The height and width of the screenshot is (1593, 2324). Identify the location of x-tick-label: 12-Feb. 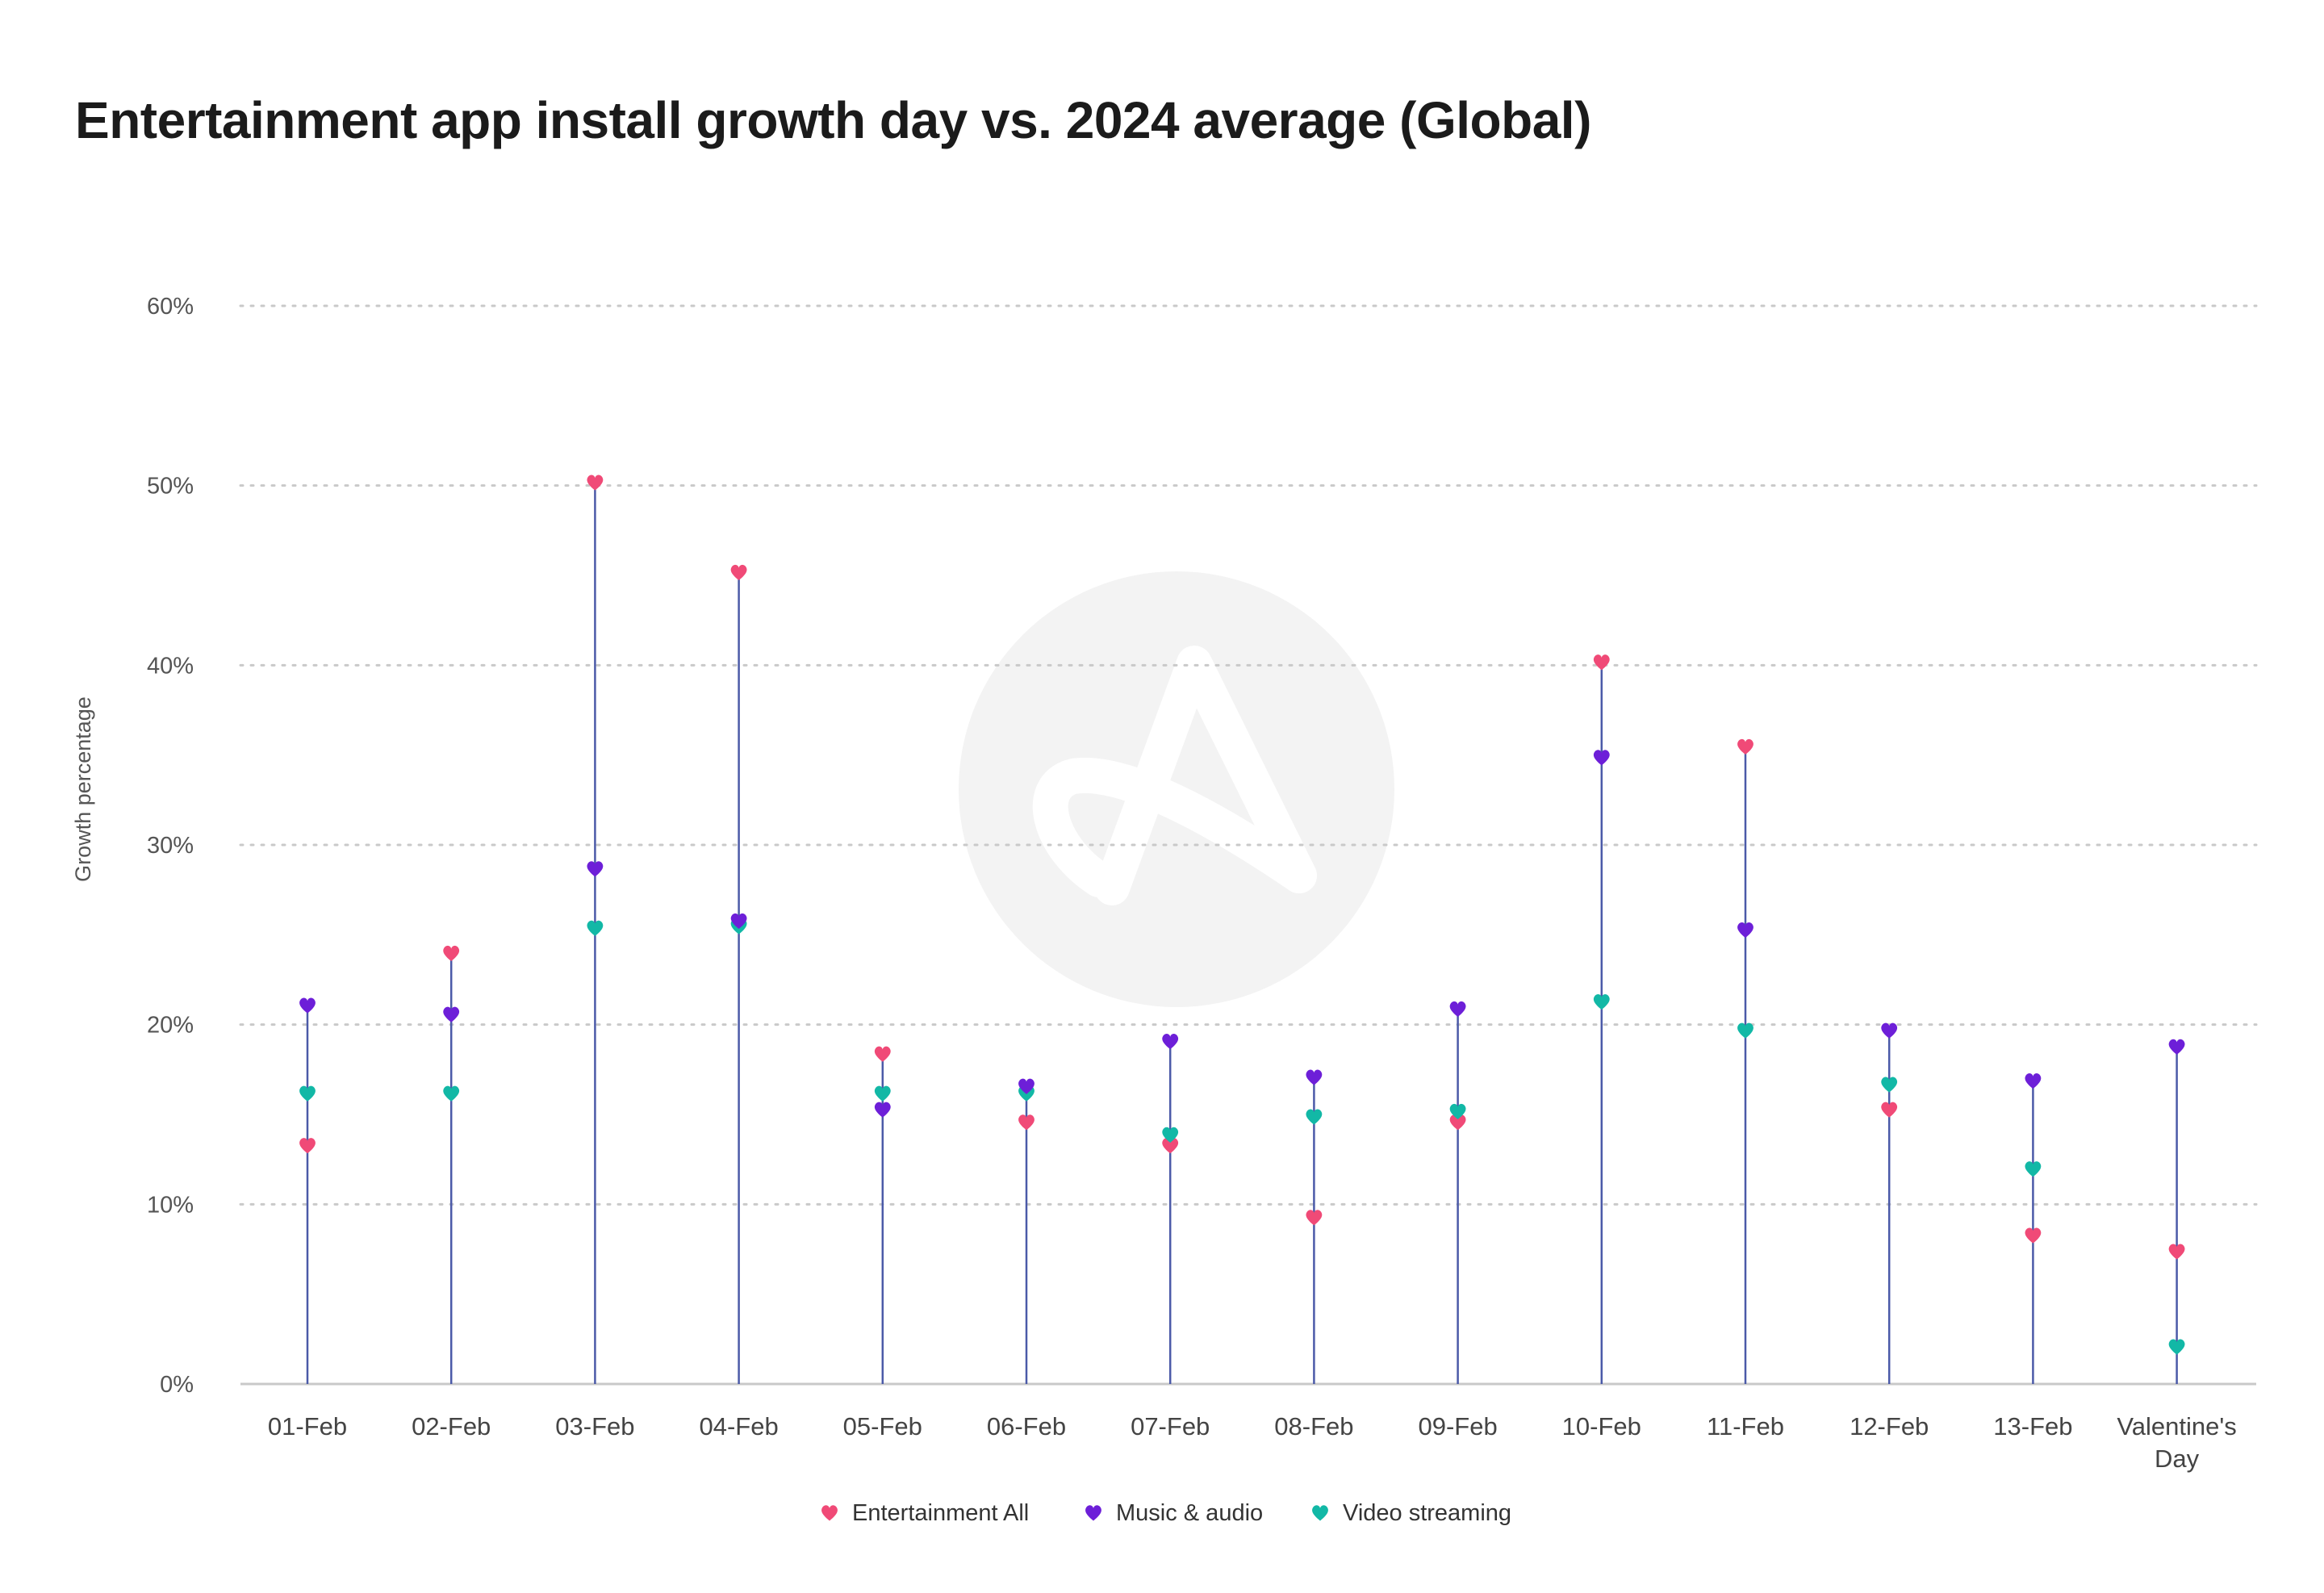
(1890, 1426).